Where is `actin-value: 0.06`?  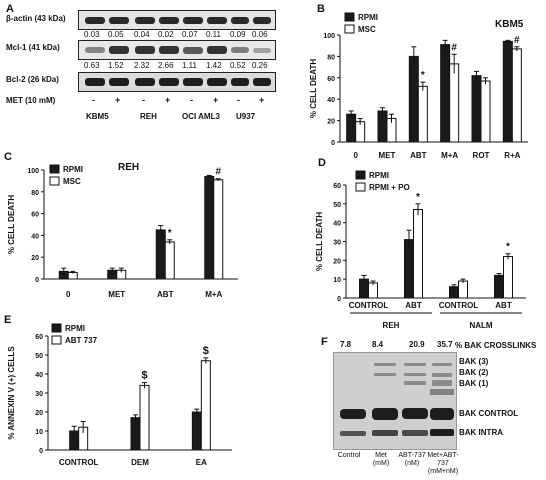 actin-value: 0.06 is located at coordinates (260, 34).